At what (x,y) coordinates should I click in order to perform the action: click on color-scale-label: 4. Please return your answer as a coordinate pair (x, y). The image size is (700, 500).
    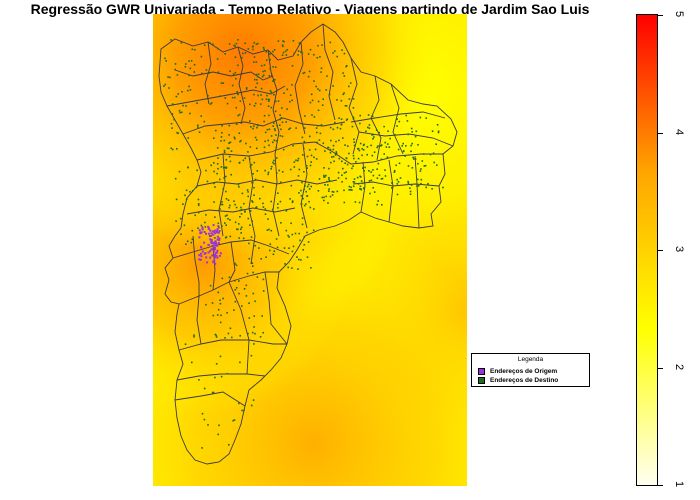
    Looking at the image, I should click on (679, 132).